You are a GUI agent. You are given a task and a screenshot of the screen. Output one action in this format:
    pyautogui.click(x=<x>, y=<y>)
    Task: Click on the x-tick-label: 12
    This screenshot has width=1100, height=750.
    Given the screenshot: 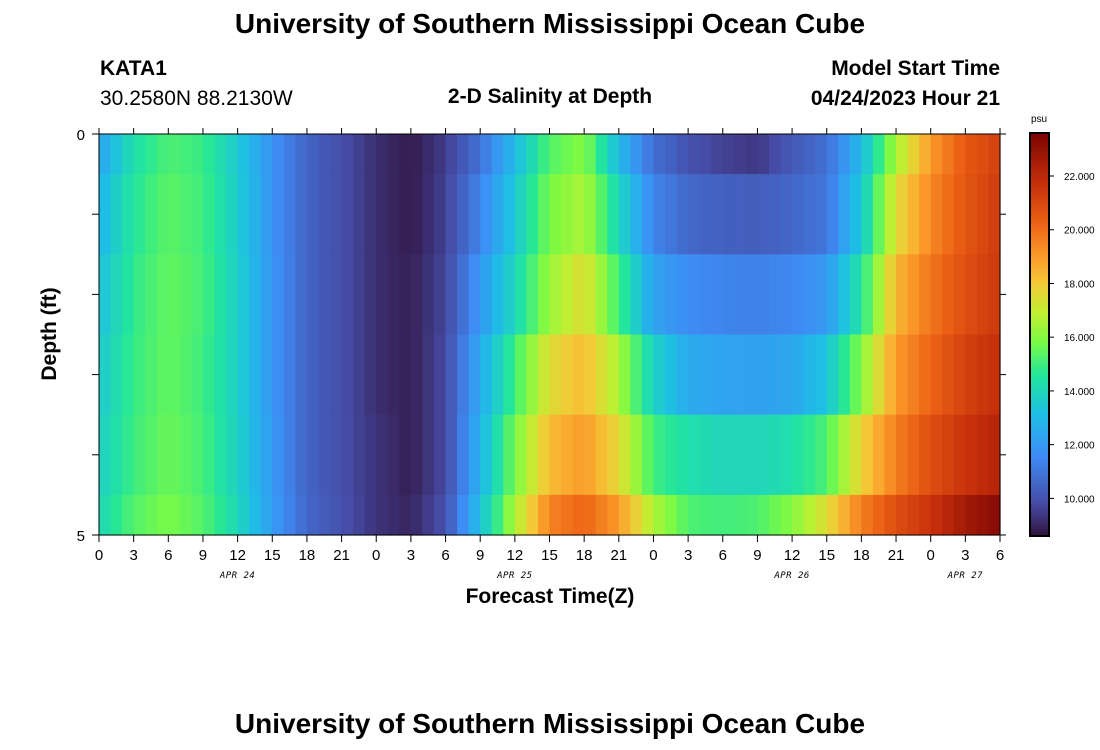 What is the action you would take?
    pyautogui.click(x=237, y=555)
    